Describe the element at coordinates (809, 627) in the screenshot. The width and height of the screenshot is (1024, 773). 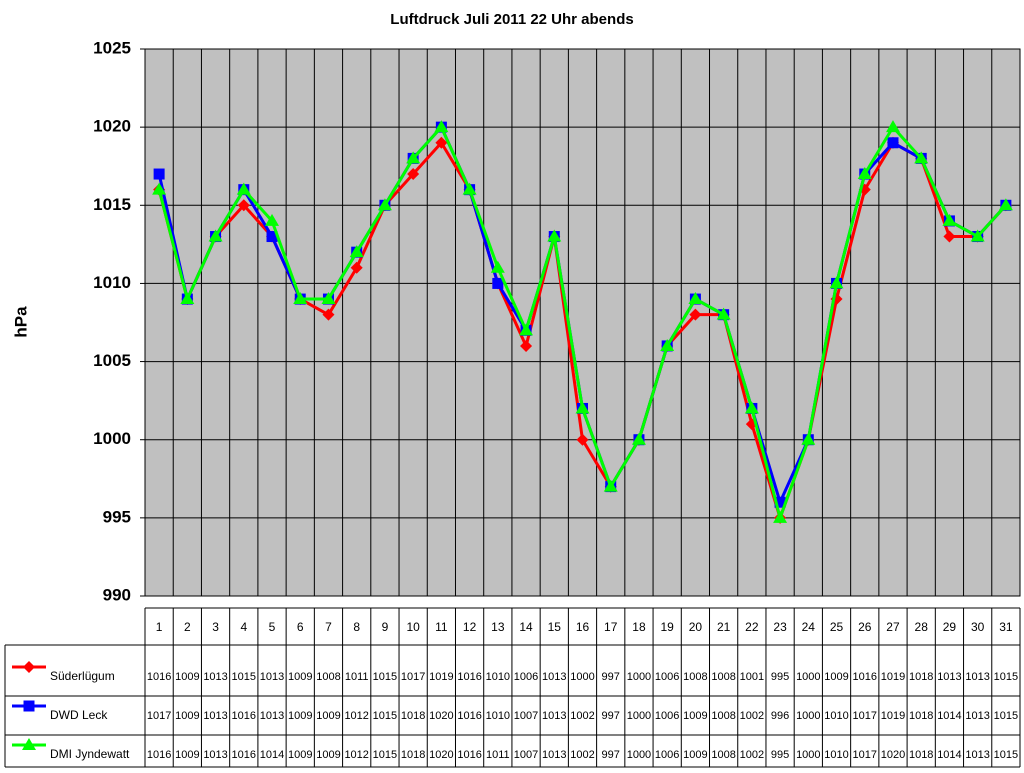
I see `x-tick-label: 24` at that location.